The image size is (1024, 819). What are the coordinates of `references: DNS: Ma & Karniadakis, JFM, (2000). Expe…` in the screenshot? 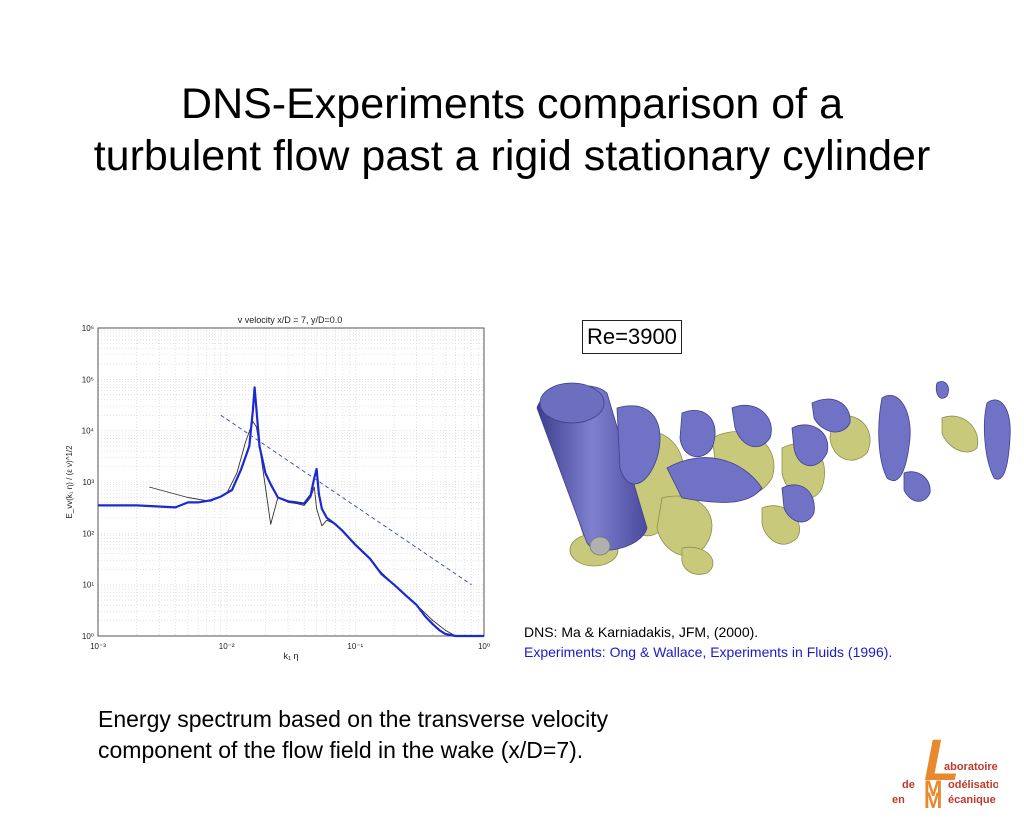 It's located at (708, 642).